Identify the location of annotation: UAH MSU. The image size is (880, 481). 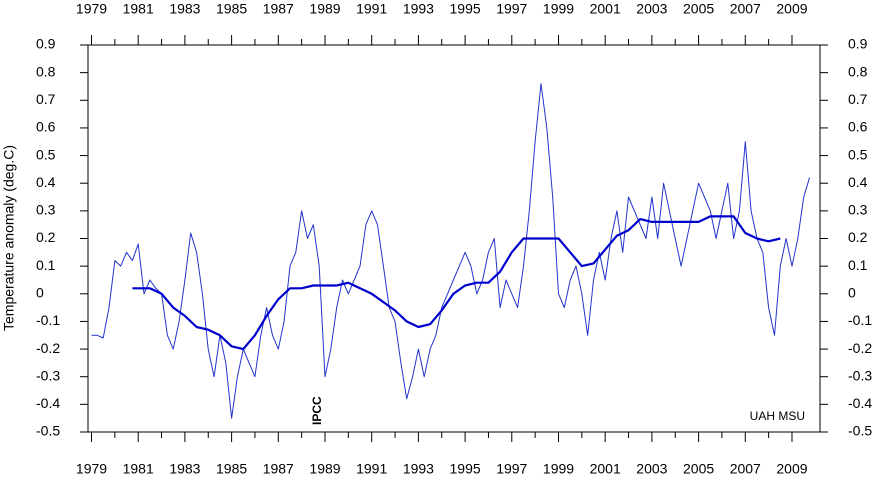
(777, 416).